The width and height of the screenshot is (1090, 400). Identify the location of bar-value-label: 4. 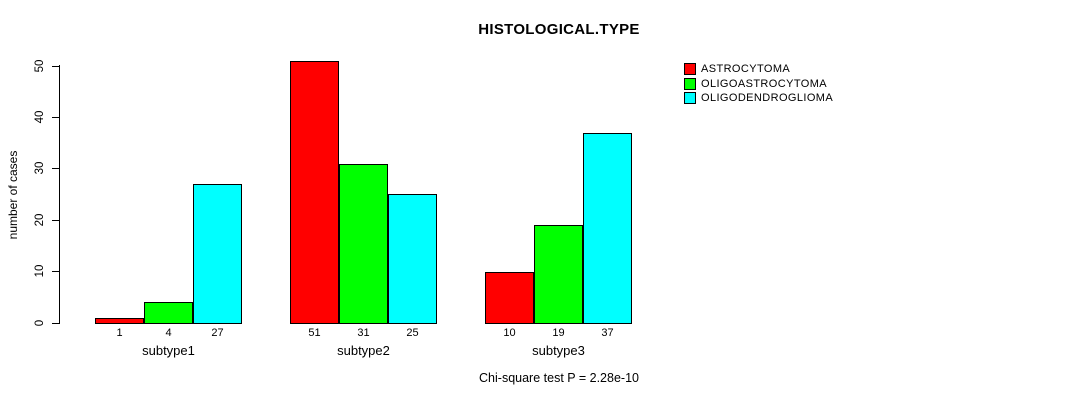
(168, 333).